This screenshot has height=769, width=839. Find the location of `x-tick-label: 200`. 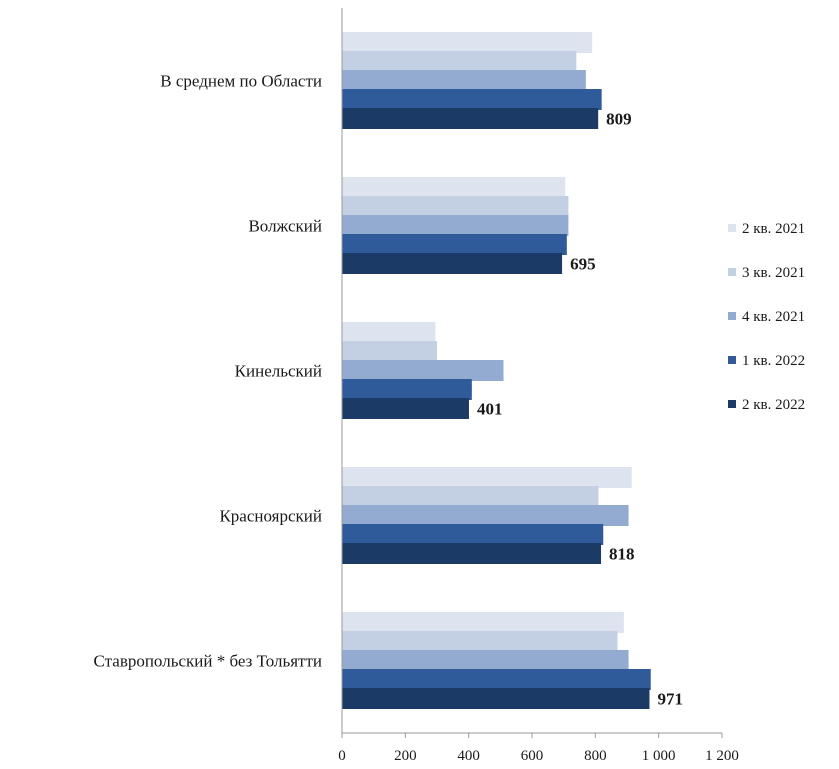

x-tick-label: 200 is located at coordinates (405, 756).